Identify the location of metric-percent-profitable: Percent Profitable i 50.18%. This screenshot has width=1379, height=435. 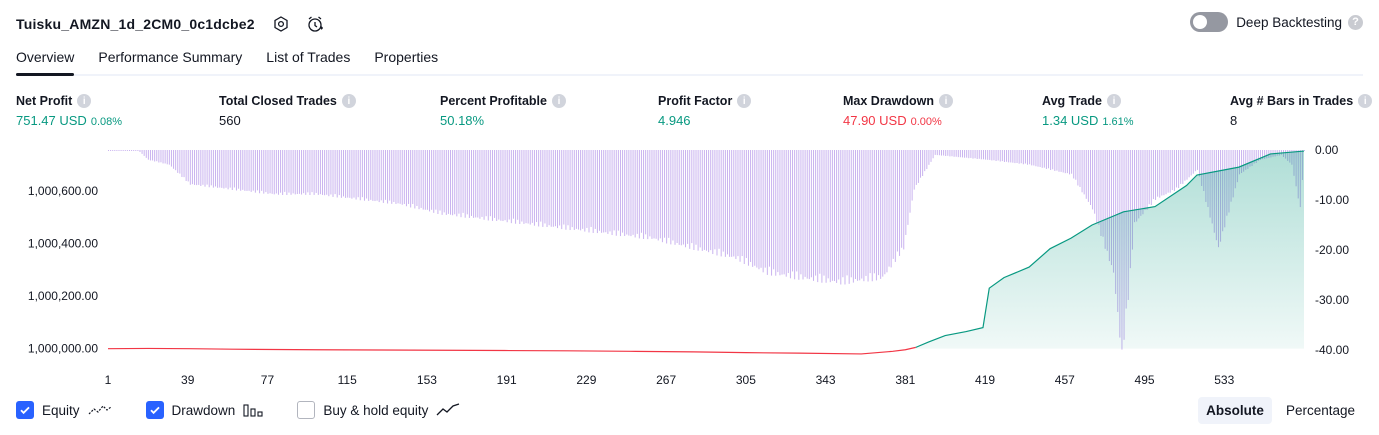
(503, 110).